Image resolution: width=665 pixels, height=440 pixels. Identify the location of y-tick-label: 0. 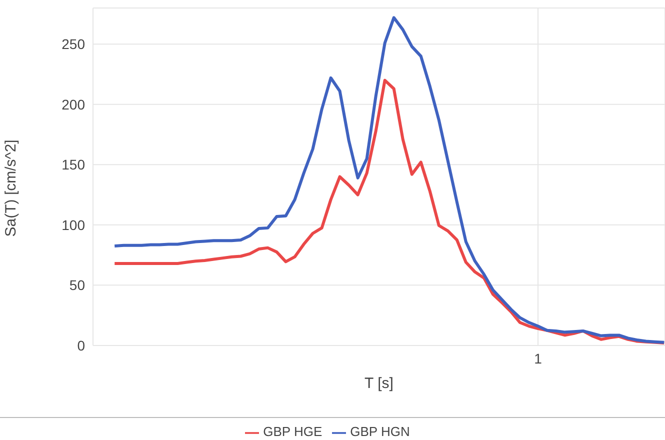
(81, 345).